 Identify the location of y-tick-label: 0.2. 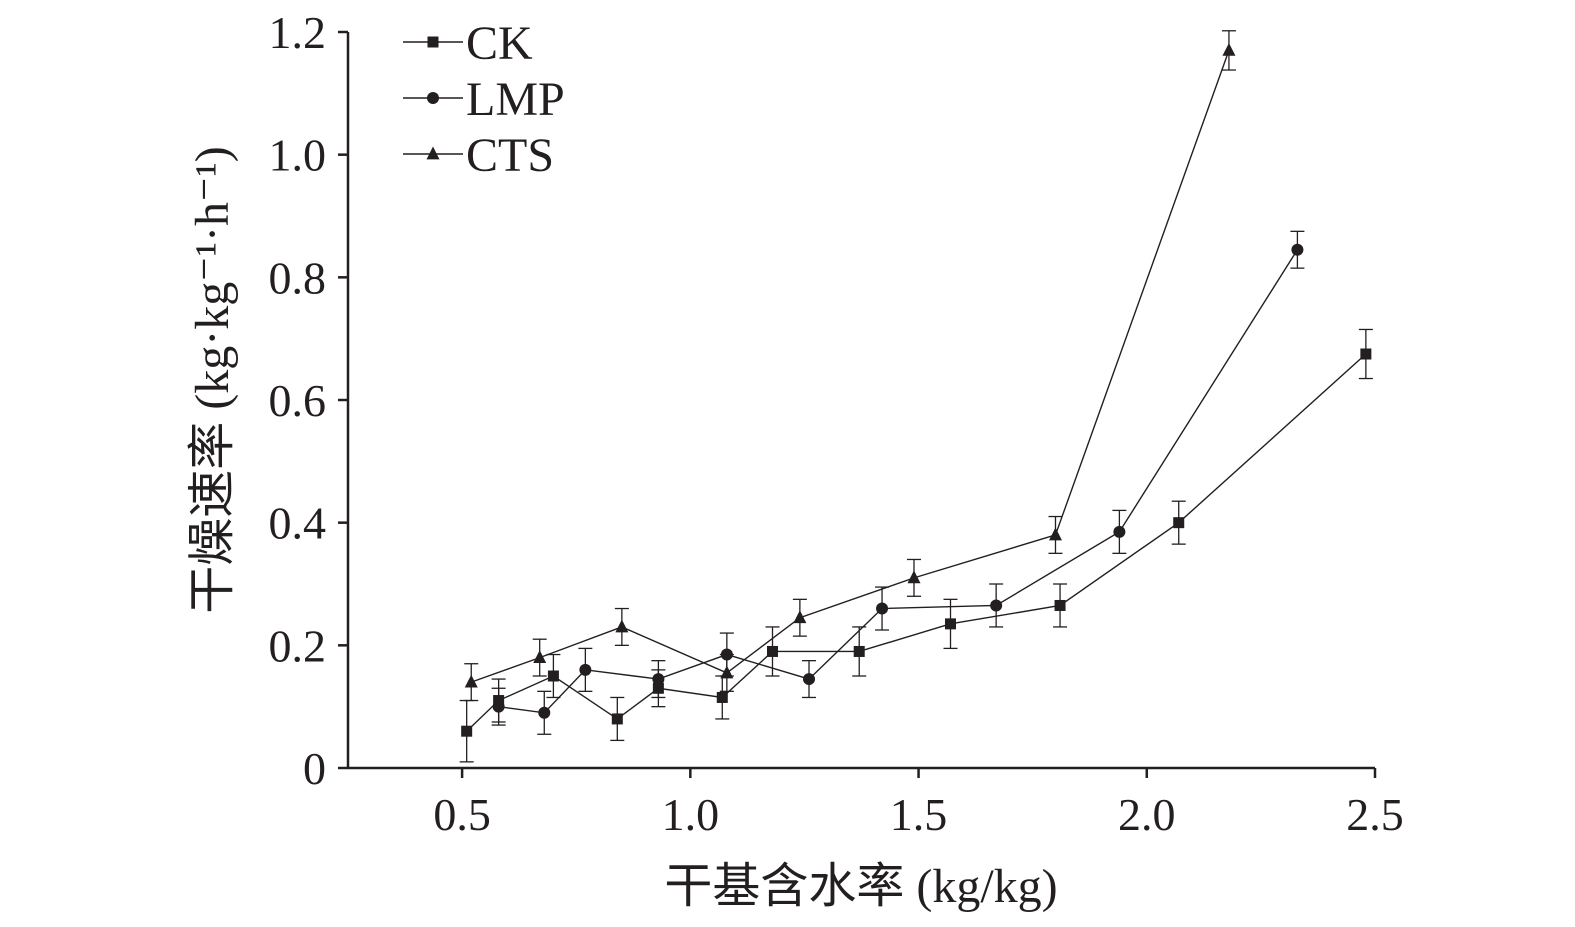
(298, 645).